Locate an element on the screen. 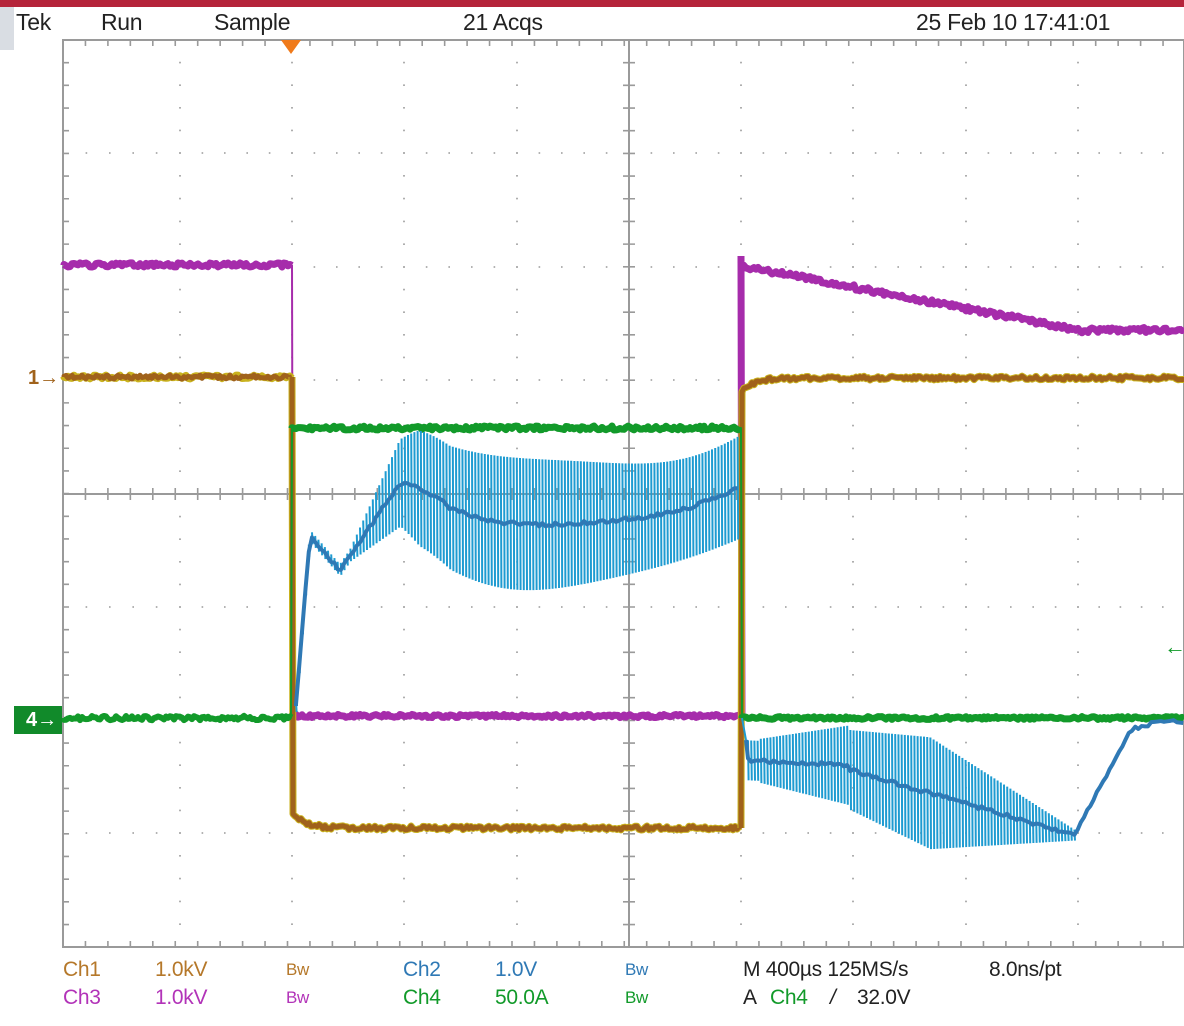 The width and height of the screenshot is (1184, 1026). ch2-bandwidth-limit: Bw is located at coordinates (636, 970).